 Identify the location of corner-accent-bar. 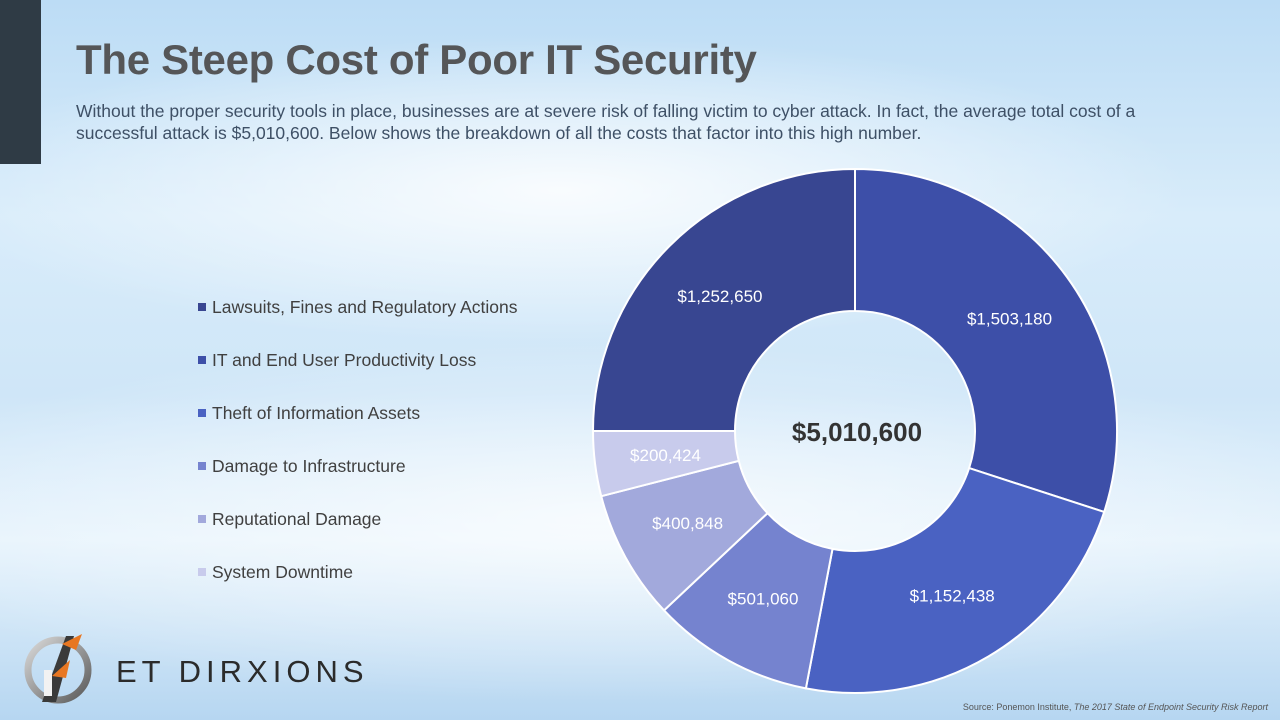
(20, 82).